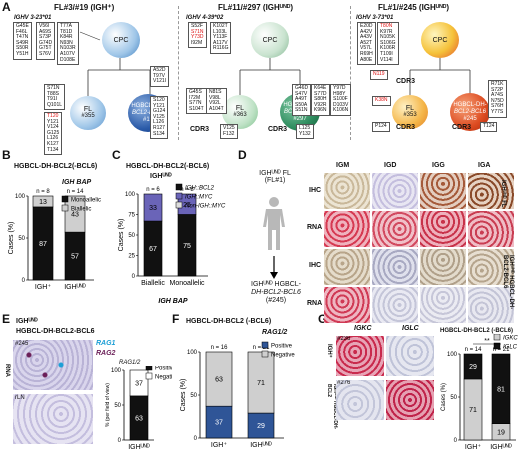 The height and width of the screenshot is (462, 520). I want to click on chart-title: HGBCL-DH-BCL2-BCL6, so click(55, 331).